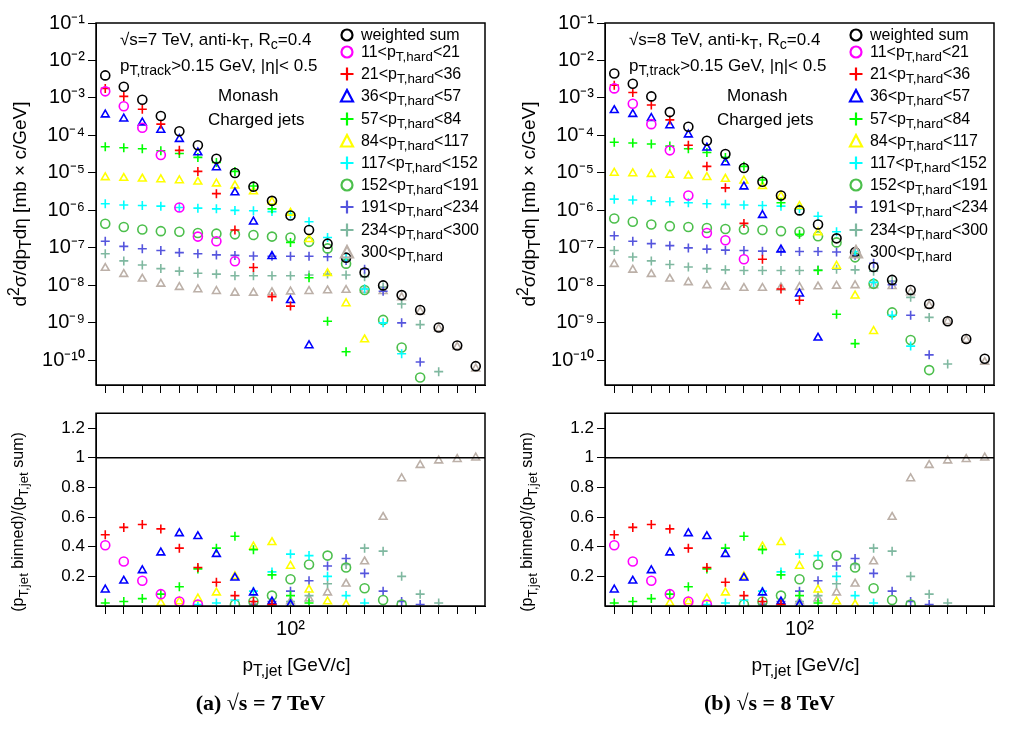  Describe the element at coordinates (216, 41) in the screenshot. I see `annotation: √s=7 TeV, anti-k$_{T}$, R$_{c}$=0.4` at that location.